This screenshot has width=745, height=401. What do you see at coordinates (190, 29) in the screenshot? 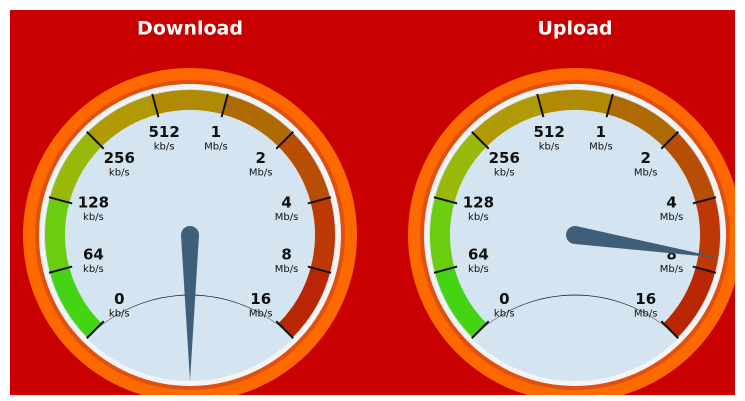
I see `gauge-title: Download` at bounding box center [190, 29].